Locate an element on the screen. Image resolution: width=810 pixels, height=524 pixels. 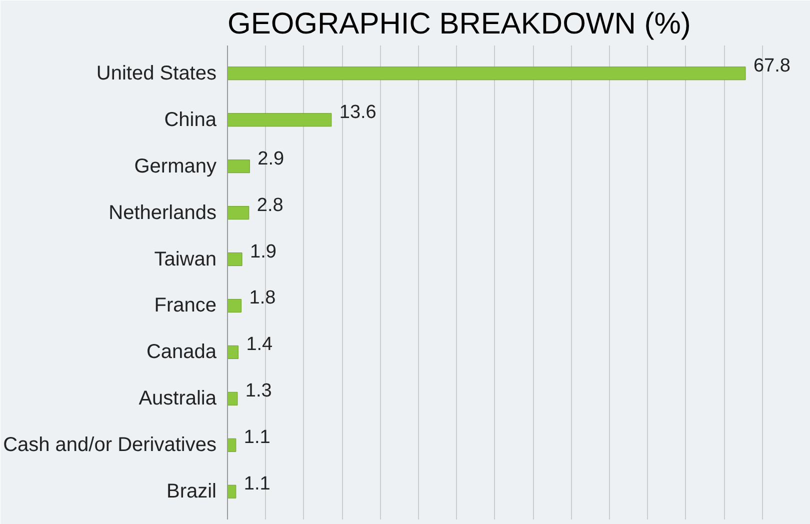
data-label: 1.3 is located at coordinates (258, 391).